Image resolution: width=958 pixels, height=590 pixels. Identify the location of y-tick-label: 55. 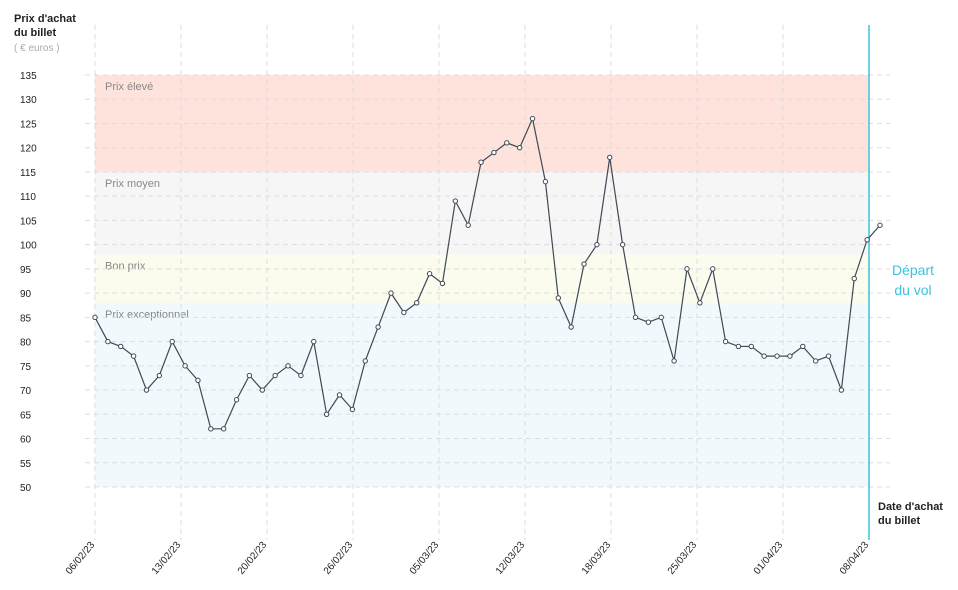
(26, 464).